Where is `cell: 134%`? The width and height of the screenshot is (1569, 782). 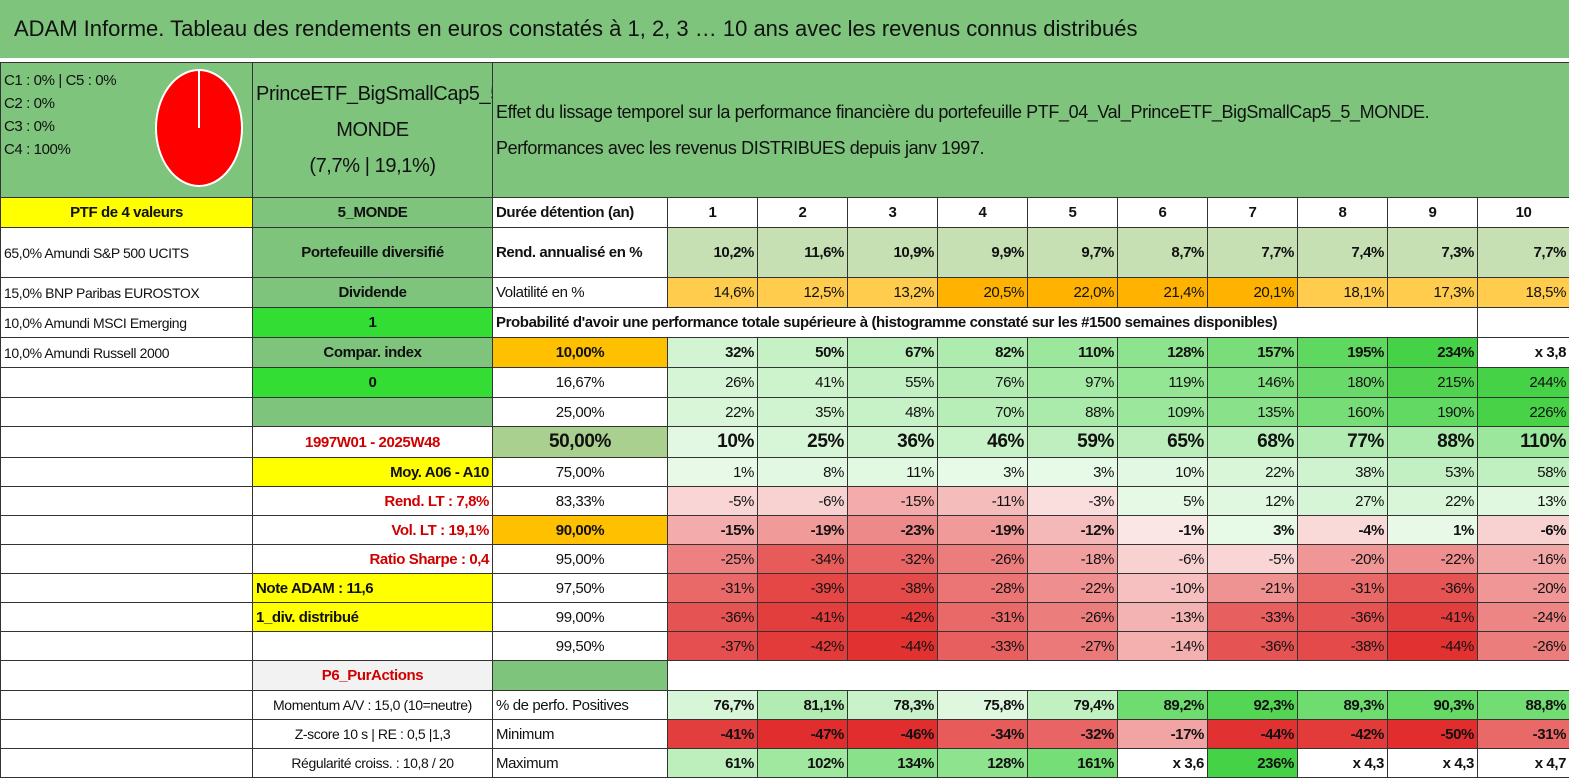
cell: 134% is located at coordinates (892, 763).